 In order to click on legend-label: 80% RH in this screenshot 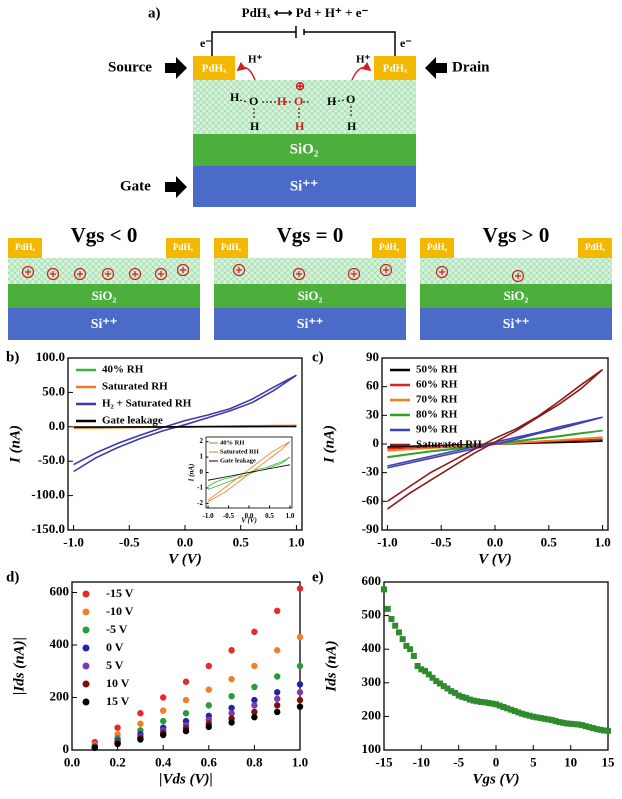, I will do `click(437, 415)`.